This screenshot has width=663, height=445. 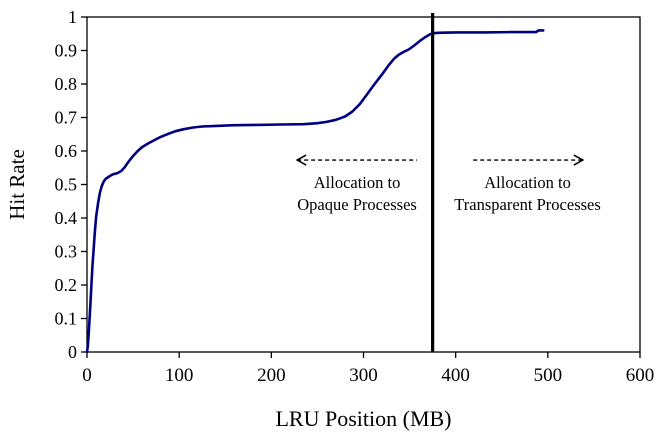 I want to click on y-tick-label: 0.4, so click(x=66, y=218).